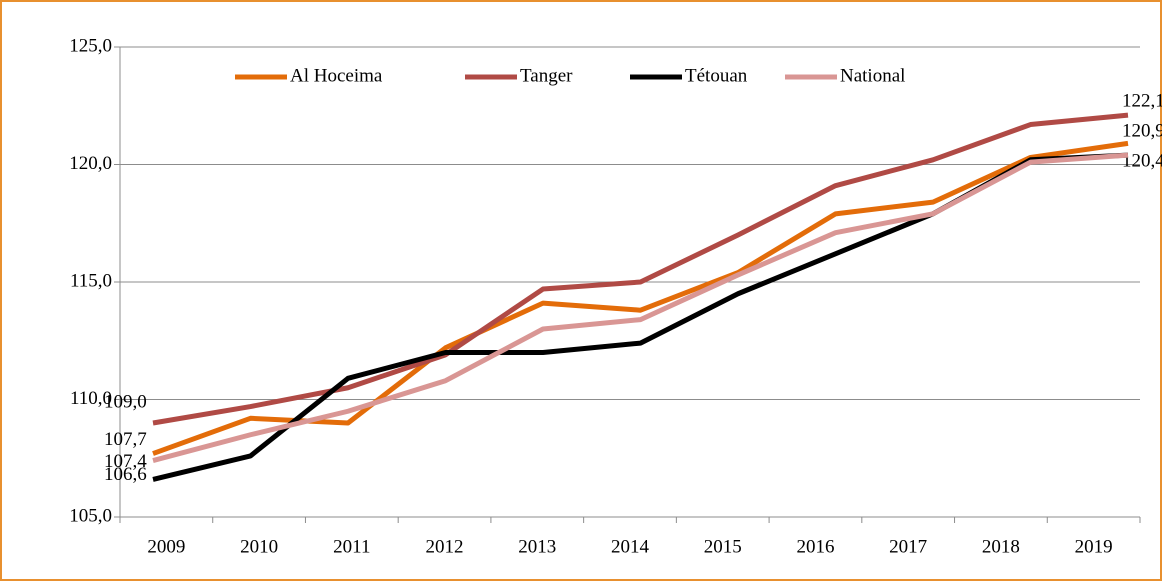  Describe the element at coordinates (872, 75) in the screenshot. I see `legend-label: National` at that location.